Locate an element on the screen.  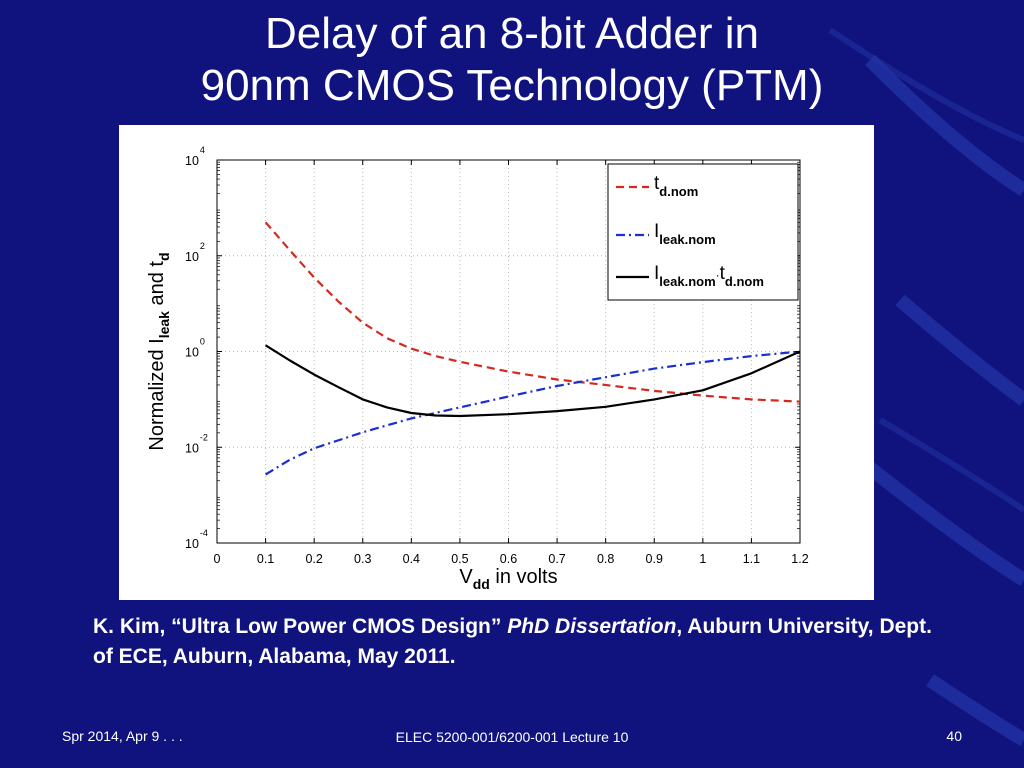
y-tick-label: 104 is located at coordinates (195, 156).